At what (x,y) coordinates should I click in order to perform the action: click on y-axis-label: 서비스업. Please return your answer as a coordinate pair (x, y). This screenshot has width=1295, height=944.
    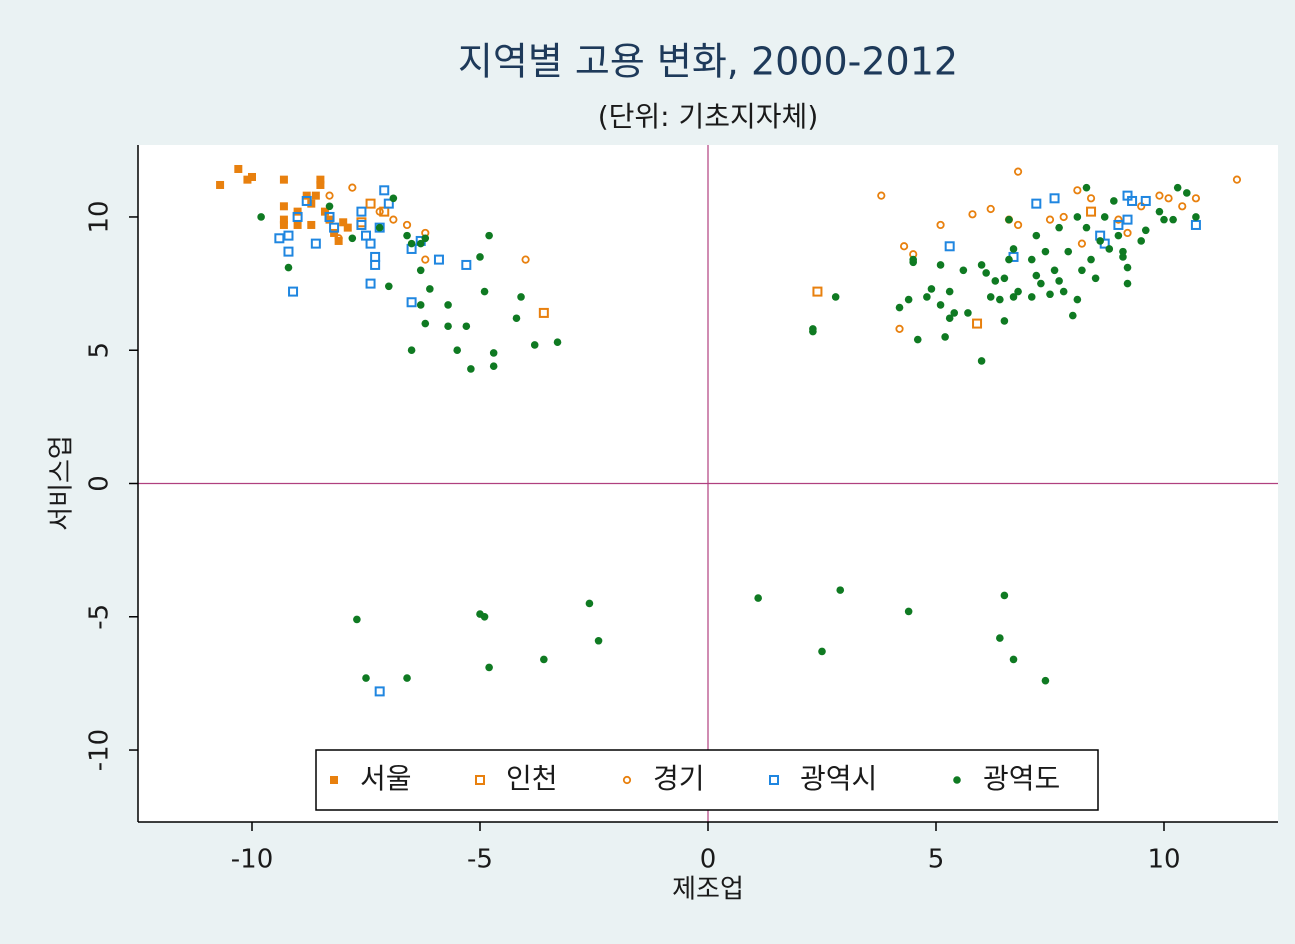
    Looking at the image, I should click on (62, 483).